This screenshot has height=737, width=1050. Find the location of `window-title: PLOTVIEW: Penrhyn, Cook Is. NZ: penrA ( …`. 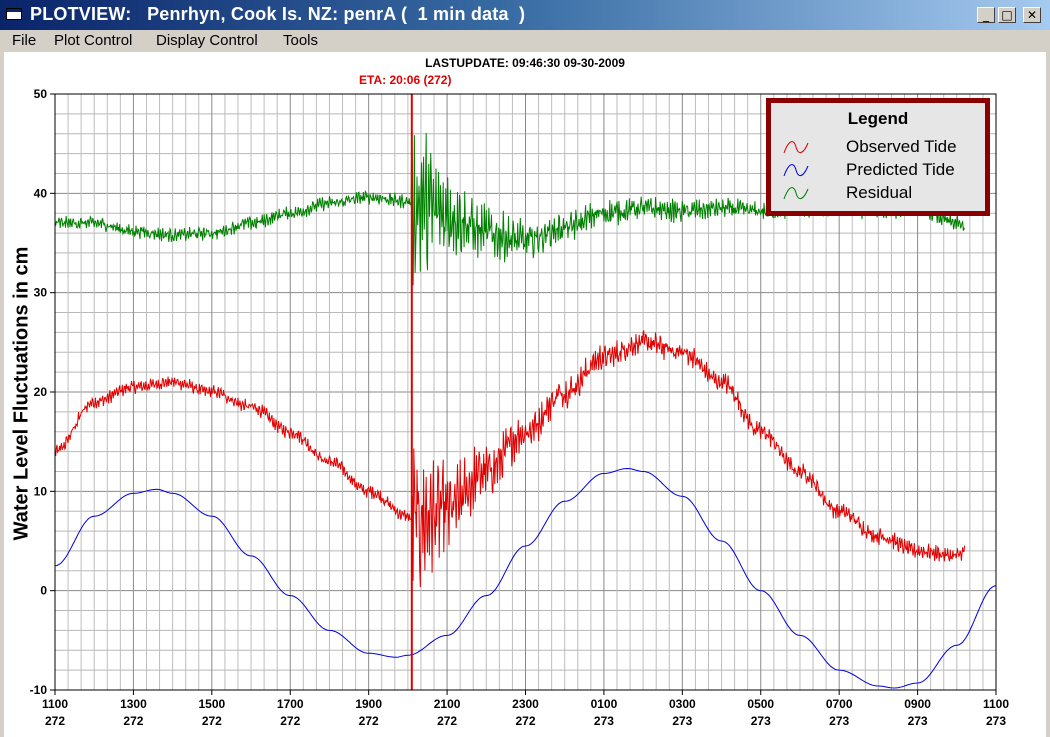

window-title: PLOTVIEW: Penrhyn, Cook Is. NZ: penrA ( … is located at coordinates (278, 14).